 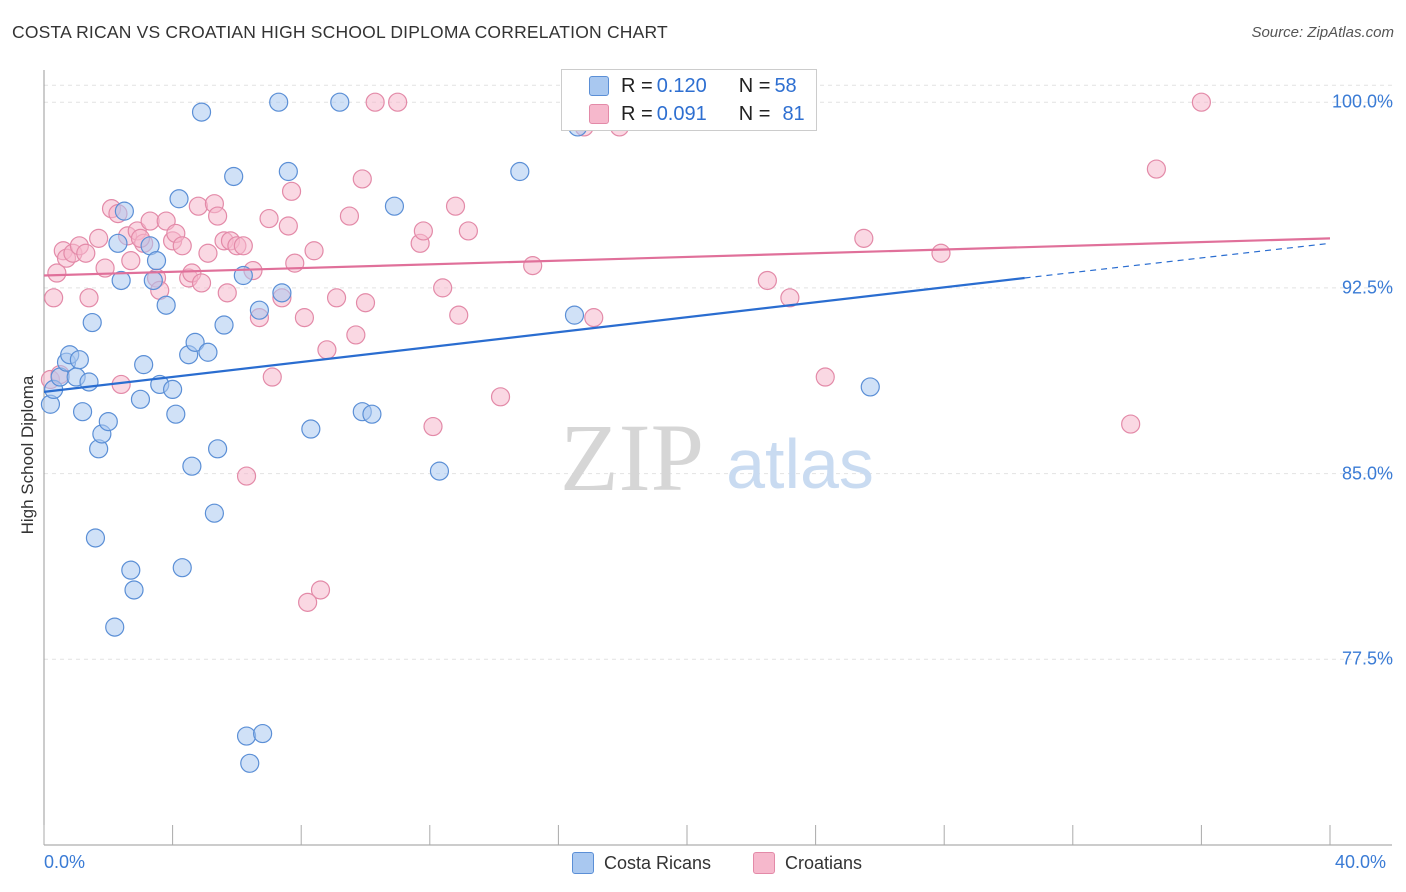 I want to click on bottom-legend-croatians: Croatians, so click(x=807, y=863).